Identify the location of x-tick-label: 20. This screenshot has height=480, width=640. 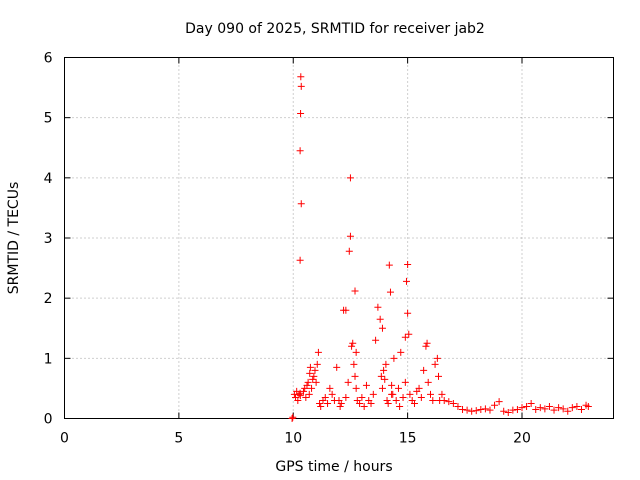
(522, 439).